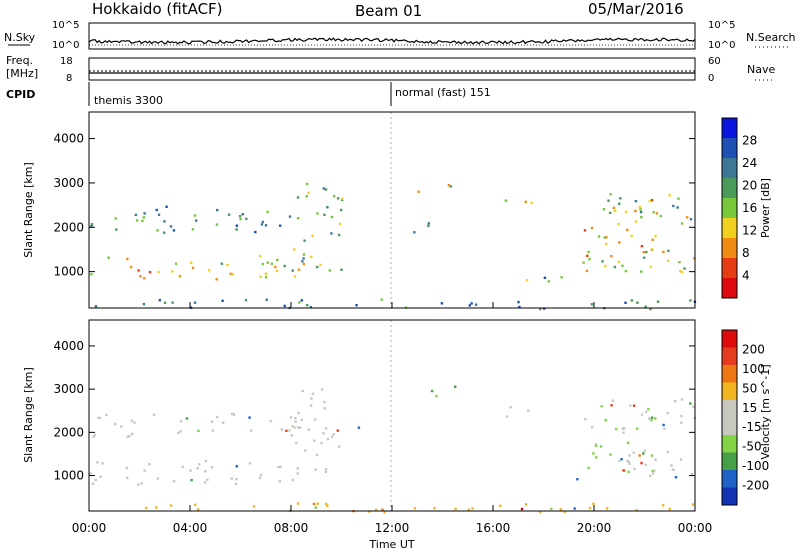  Describe the element at coordinates (392, 41) in the screenshot. I see `noise-sky-line` at that location.